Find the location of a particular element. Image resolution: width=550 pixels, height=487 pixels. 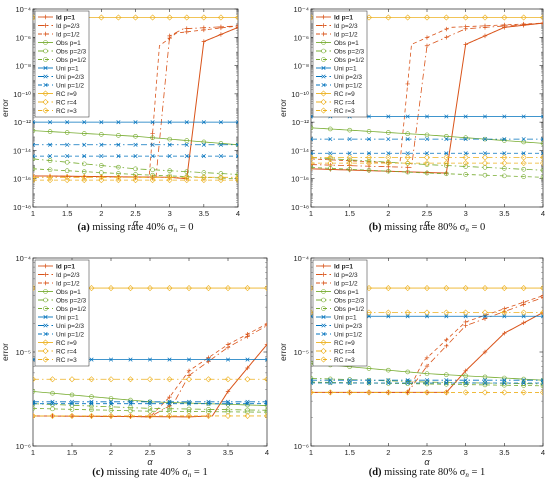

y-tick-label: 10⁻⁸ is located at coordinates (23, 66).